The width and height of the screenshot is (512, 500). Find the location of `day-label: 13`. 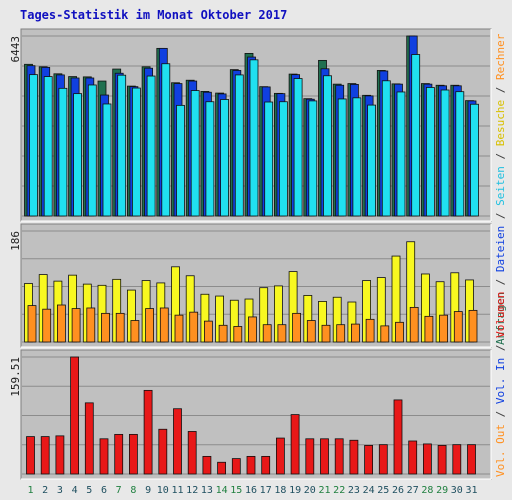

day-label: 13 is located at coordinates (207, 490).